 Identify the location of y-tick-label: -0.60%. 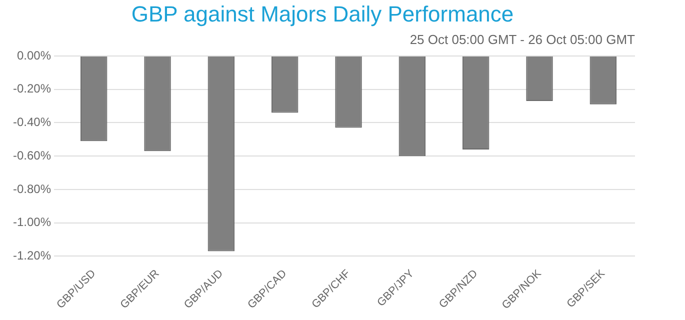
(32, 155).